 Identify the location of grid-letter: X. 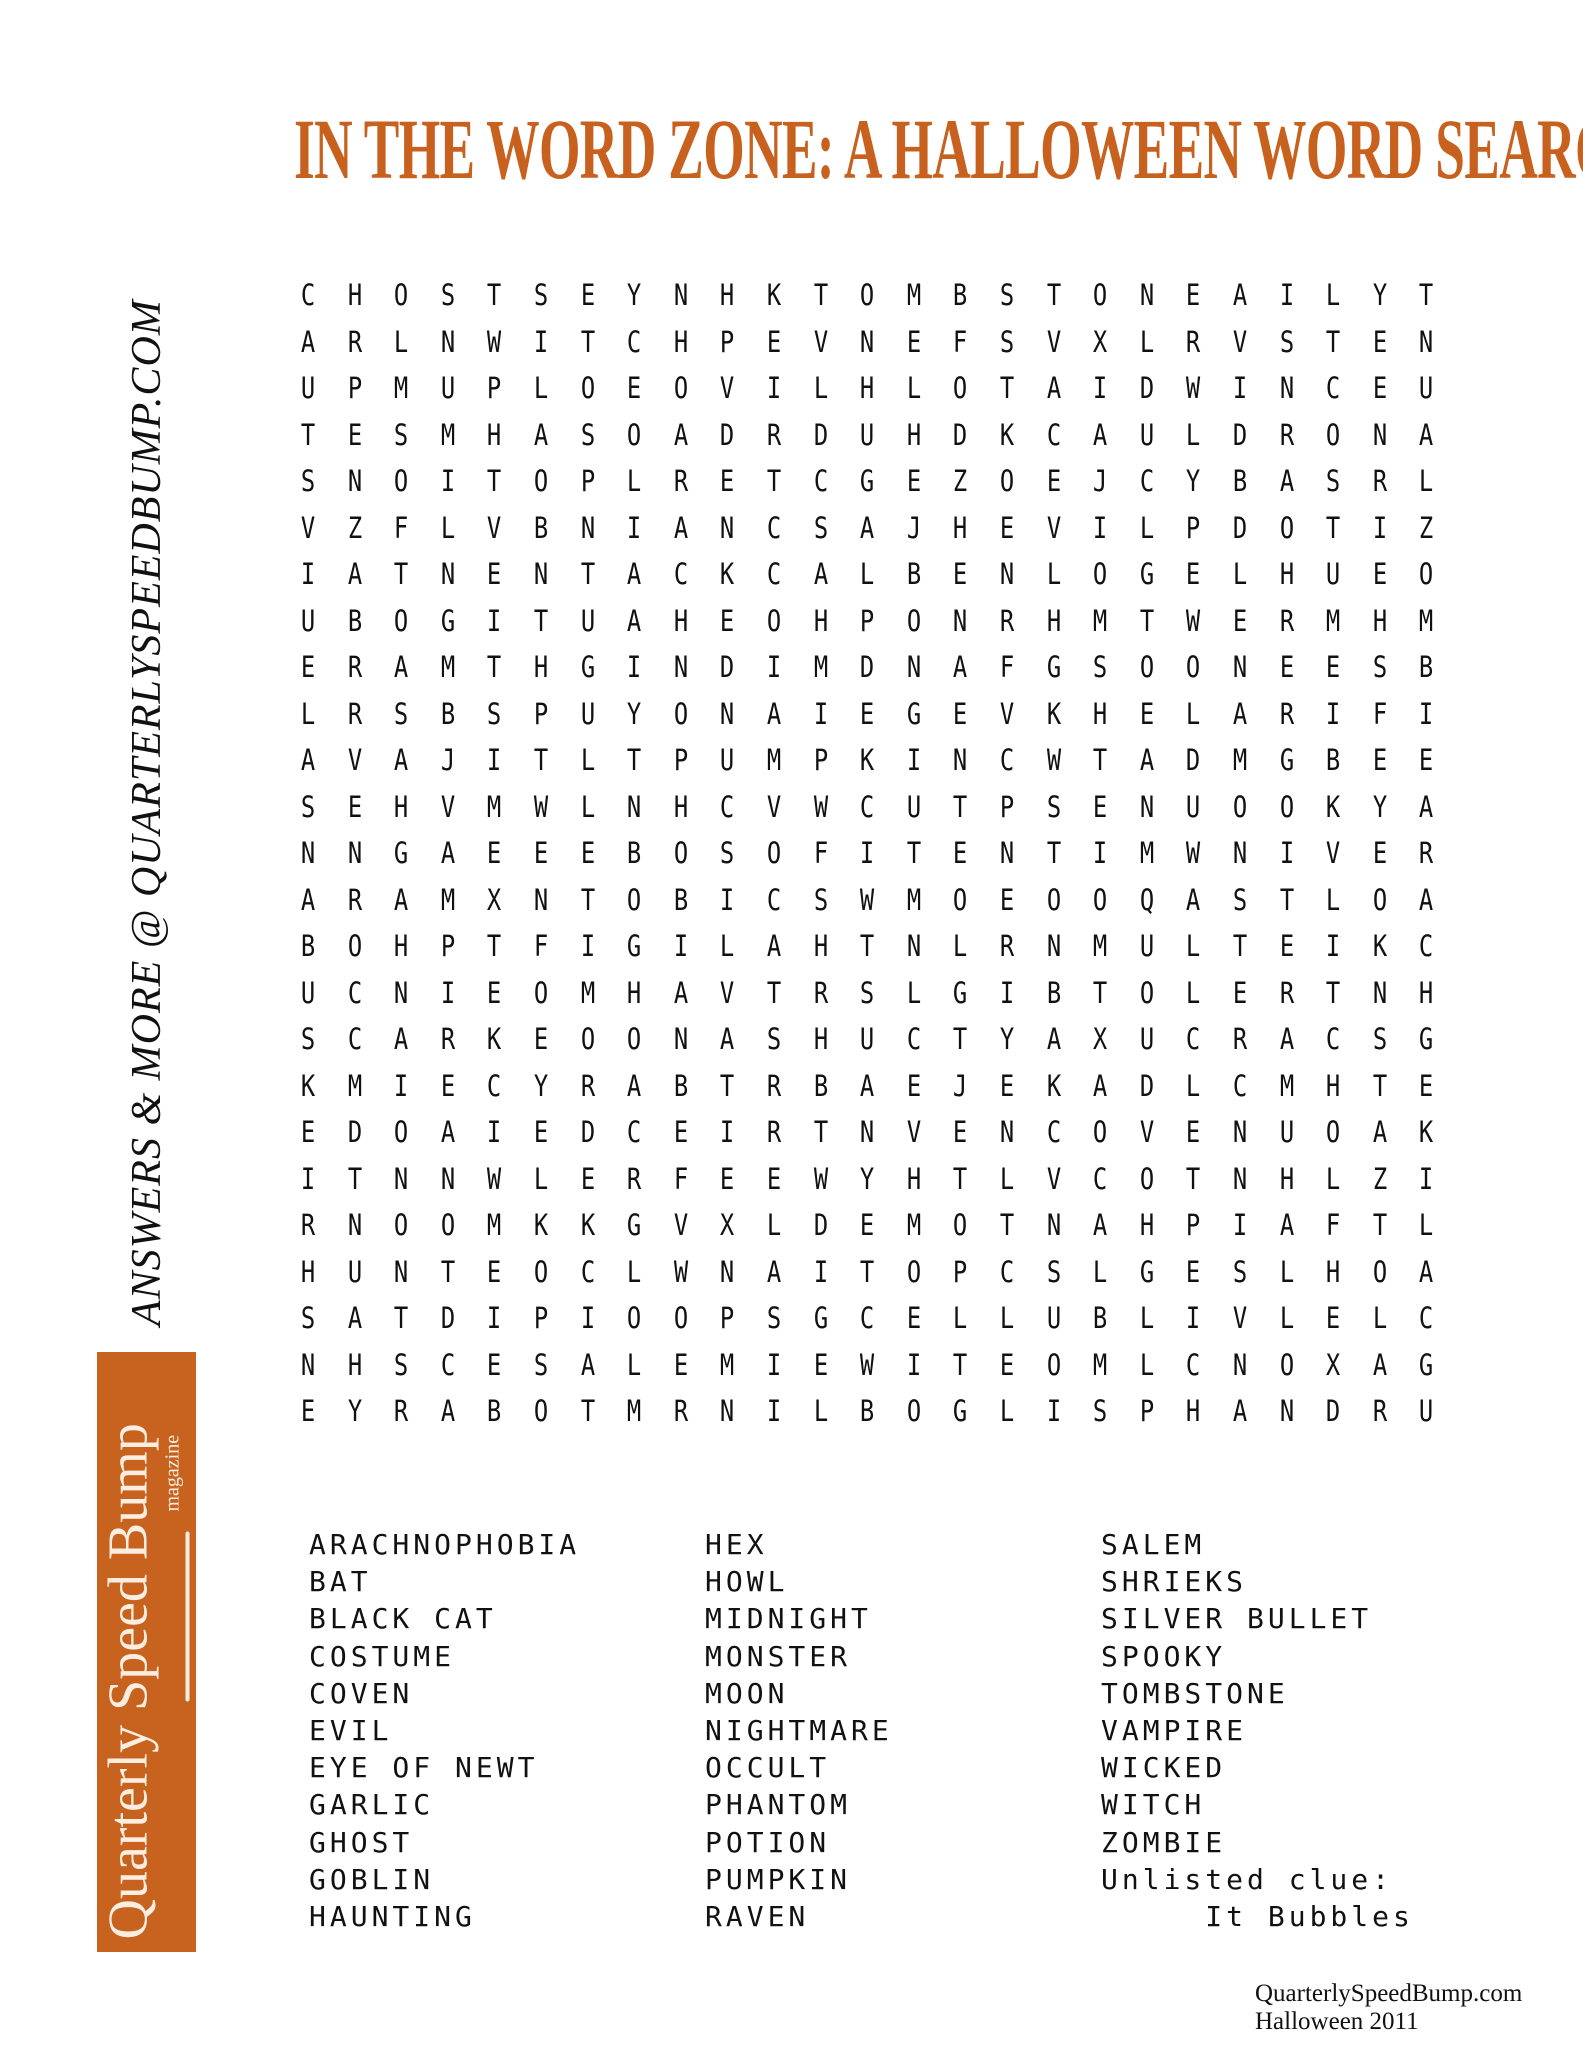
(1333, 1364).